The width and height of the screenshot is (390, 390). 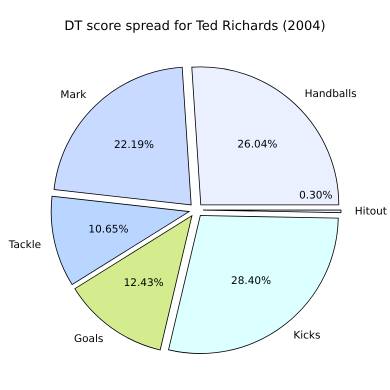 I want to click on slice-label: Kicks, so click(x=306, y=335).